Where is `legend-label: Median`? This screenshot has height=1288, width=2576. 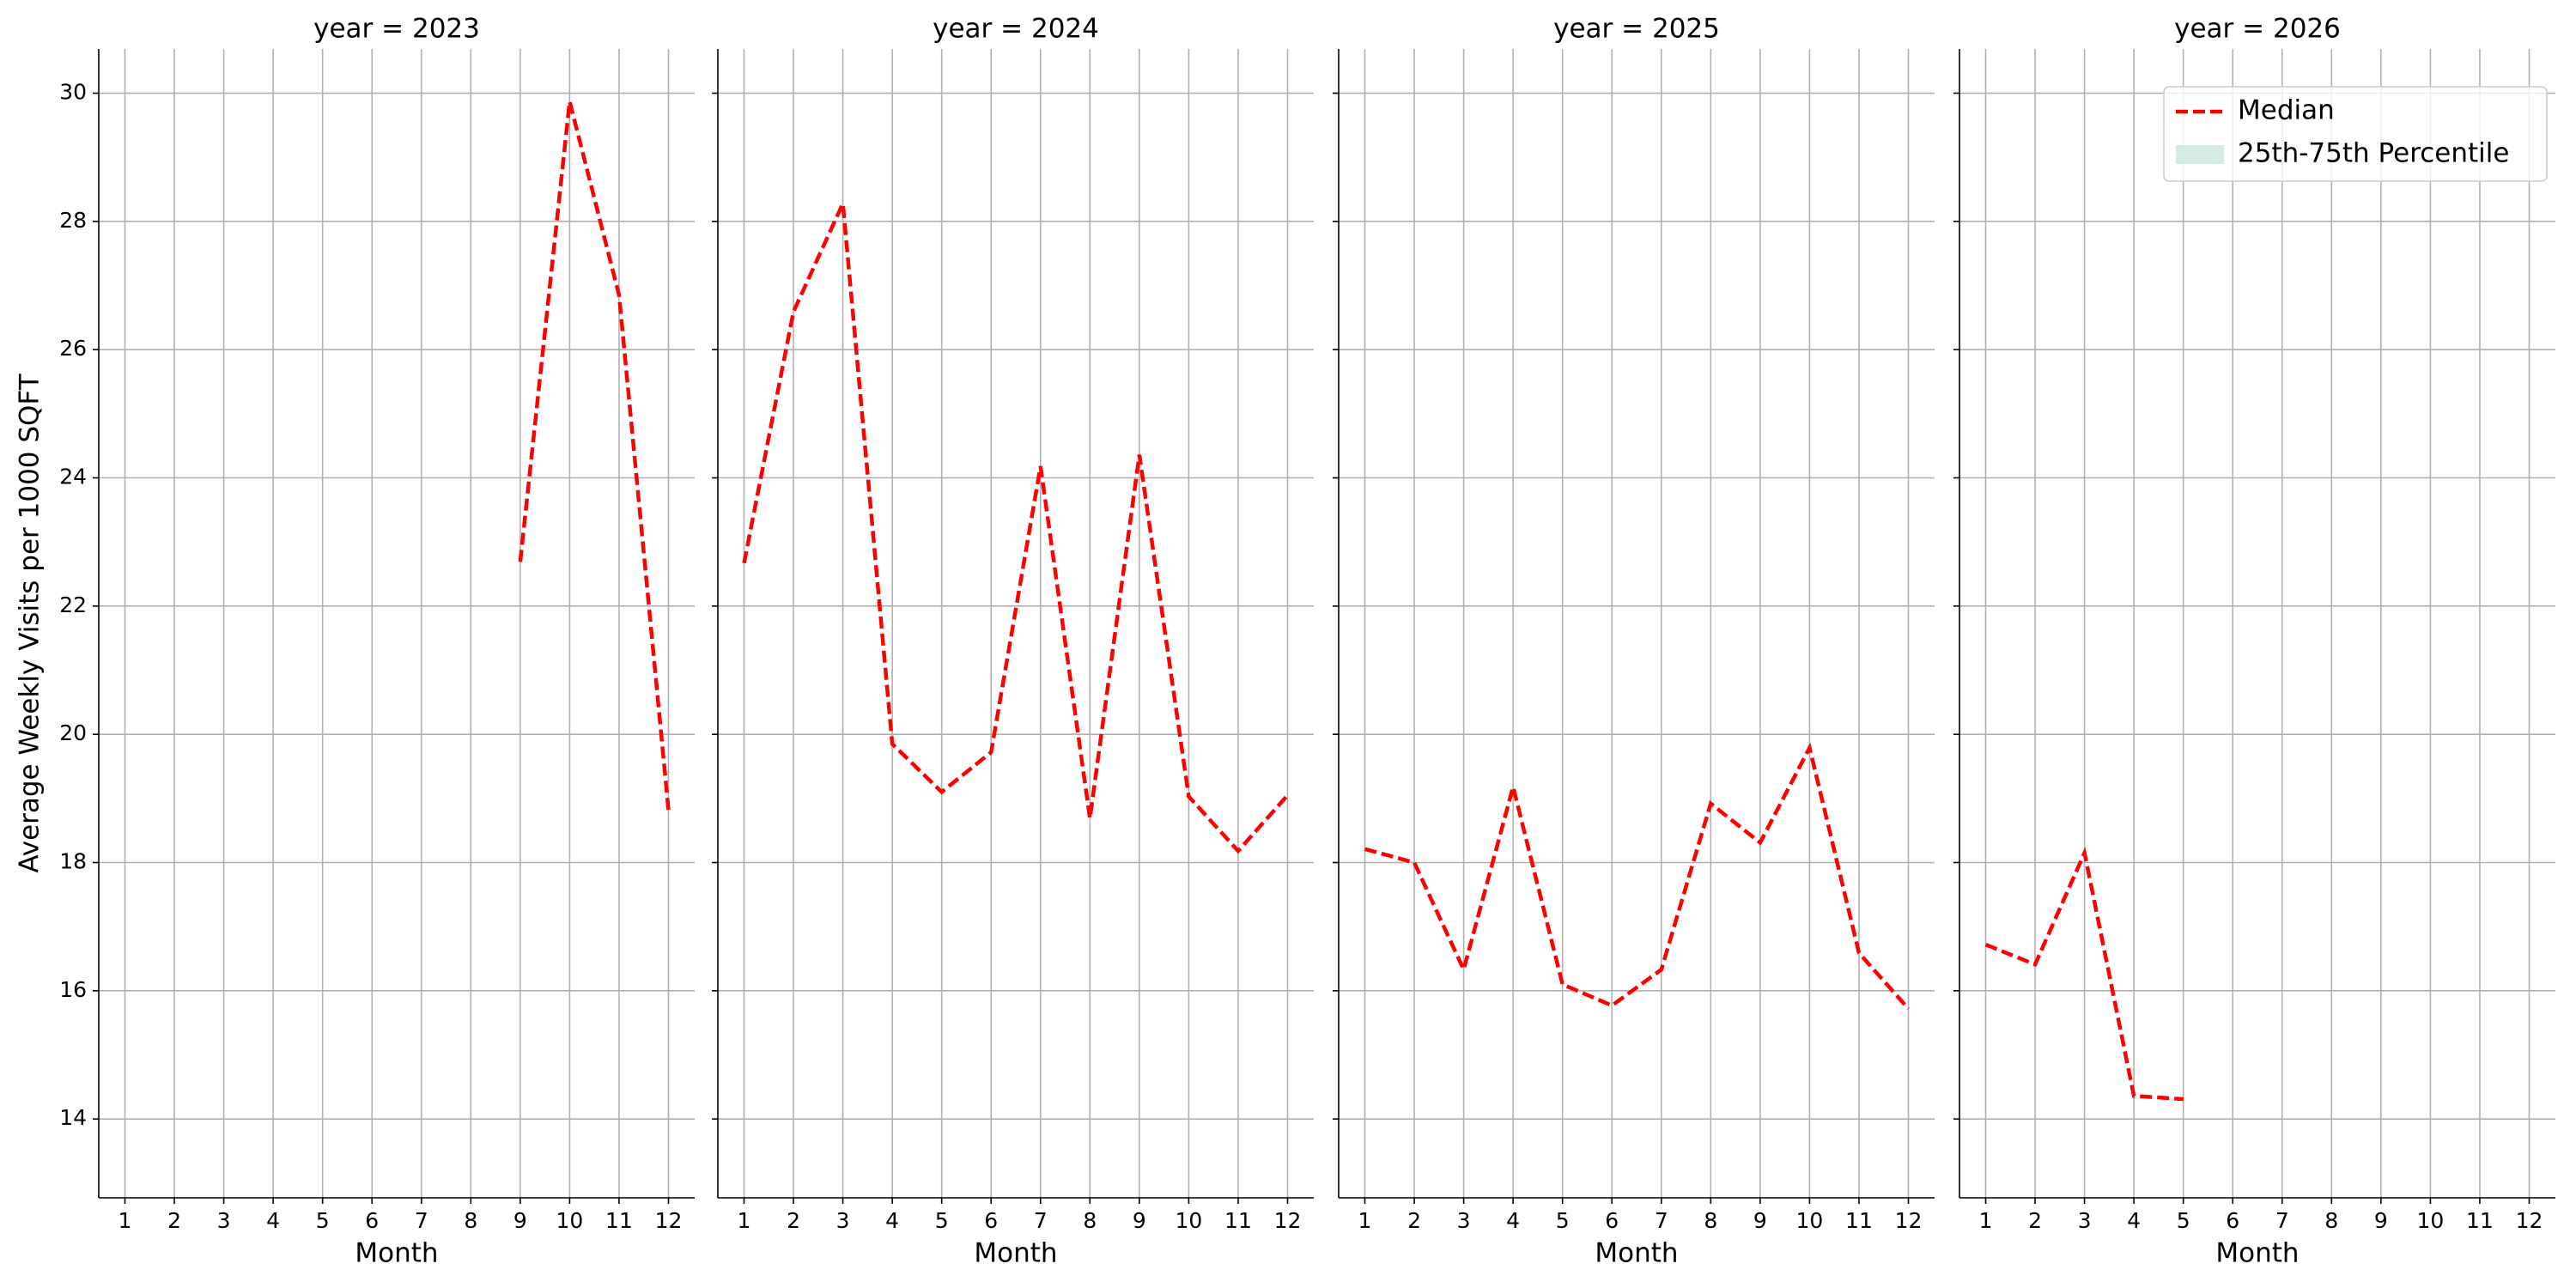
legend-label: Median is located at coordinates (2287, 111).